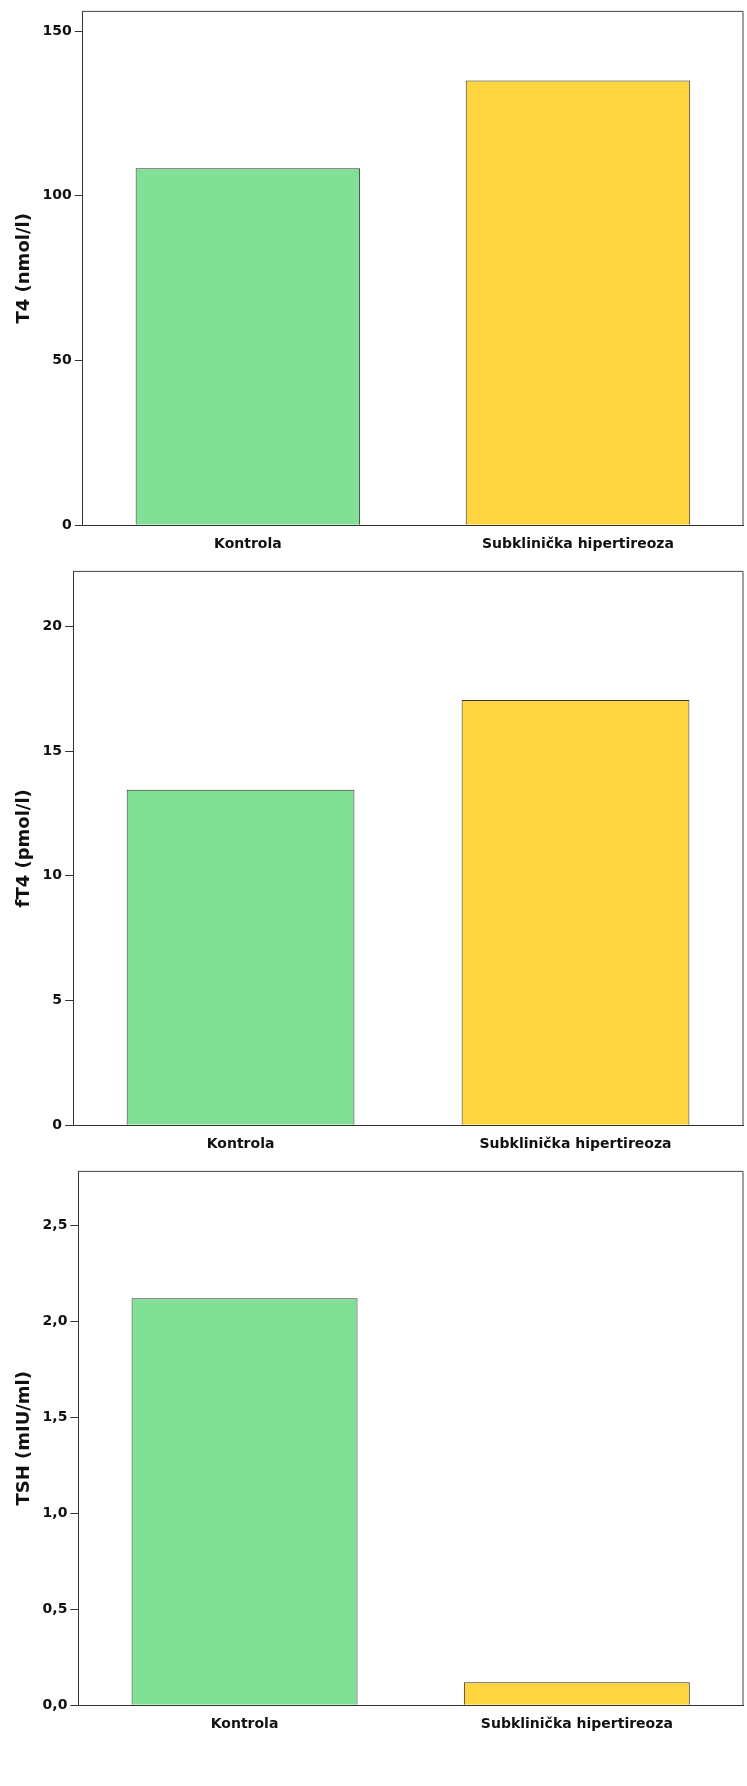 This screenshot has height=1786, width=747. I want to click on y-axis-title: fT4 (pmol/l), so click(23, 848).